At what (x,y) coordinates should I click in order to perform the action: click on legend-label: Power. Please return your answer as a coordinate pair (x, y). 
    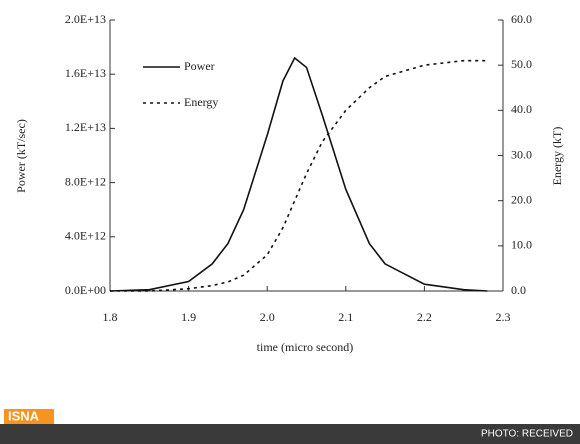
    Looking at the image, I should click on (199, 66).